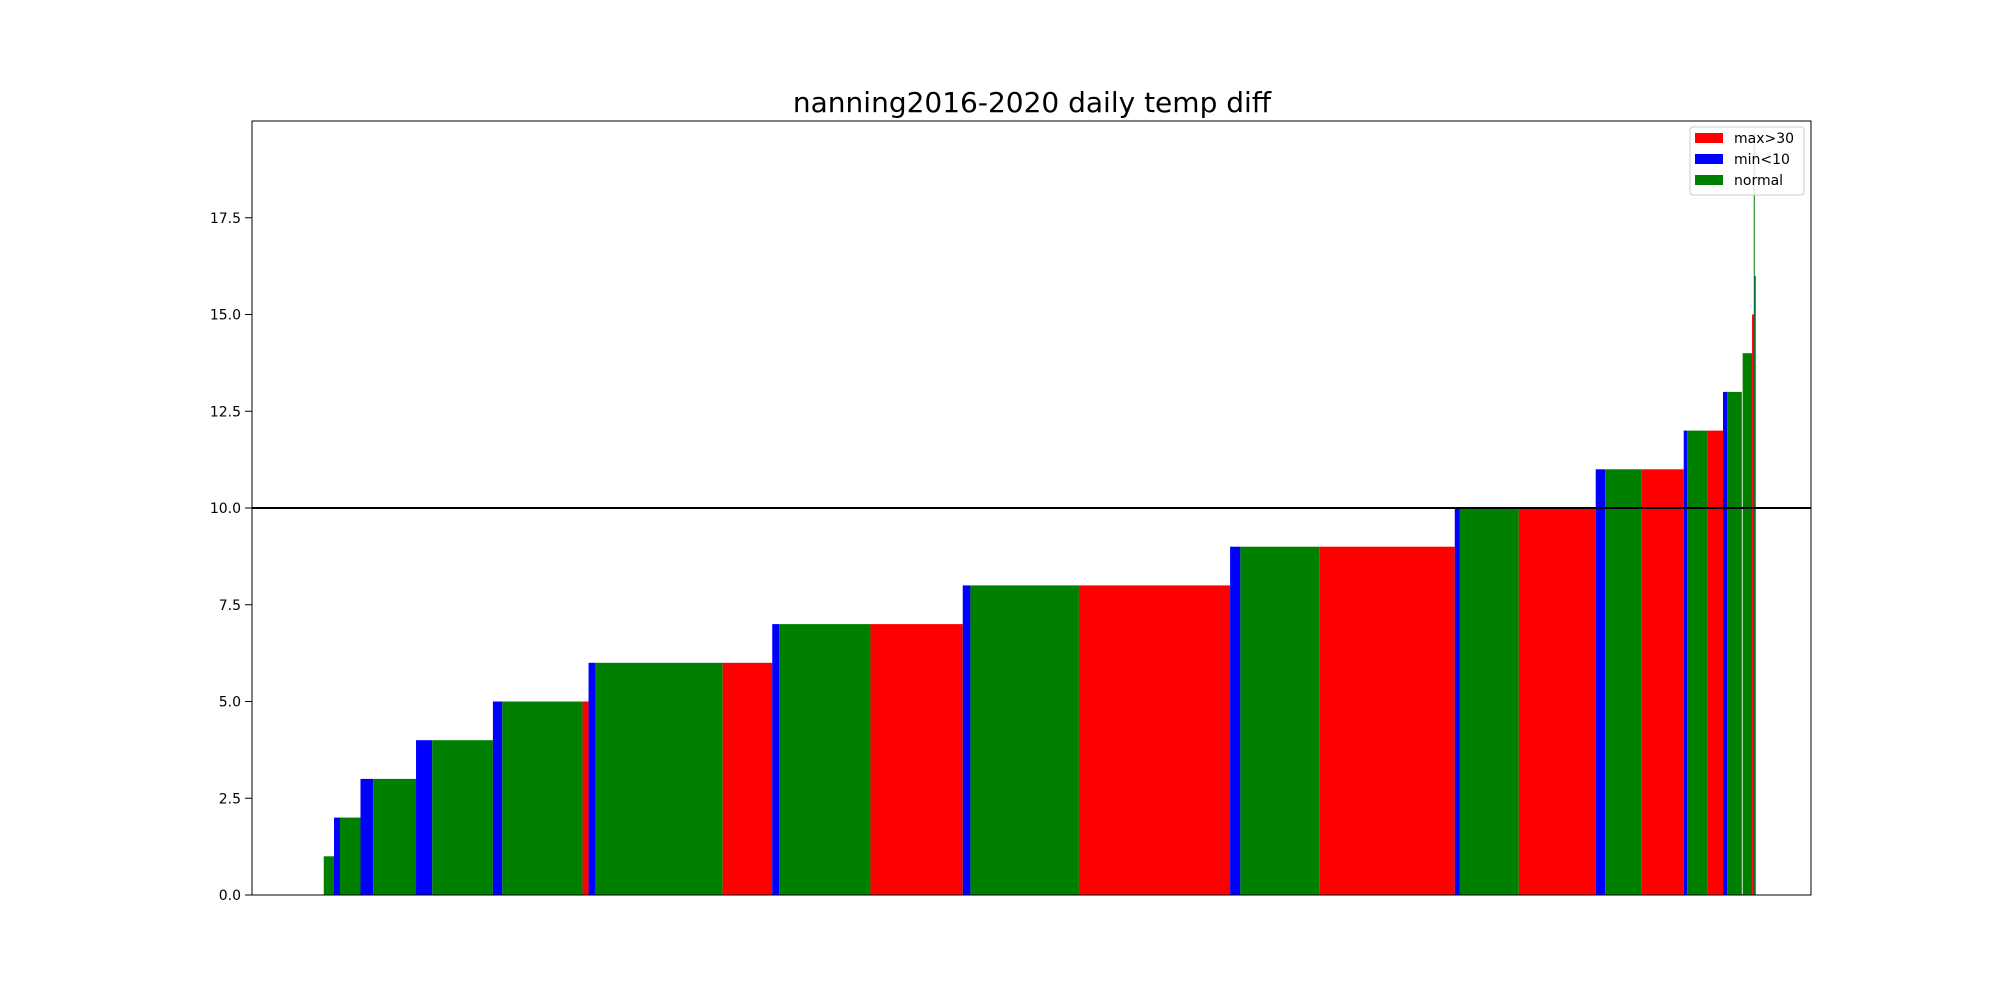  I want to click on y-tick-label: 15.0, so click(225, 316).